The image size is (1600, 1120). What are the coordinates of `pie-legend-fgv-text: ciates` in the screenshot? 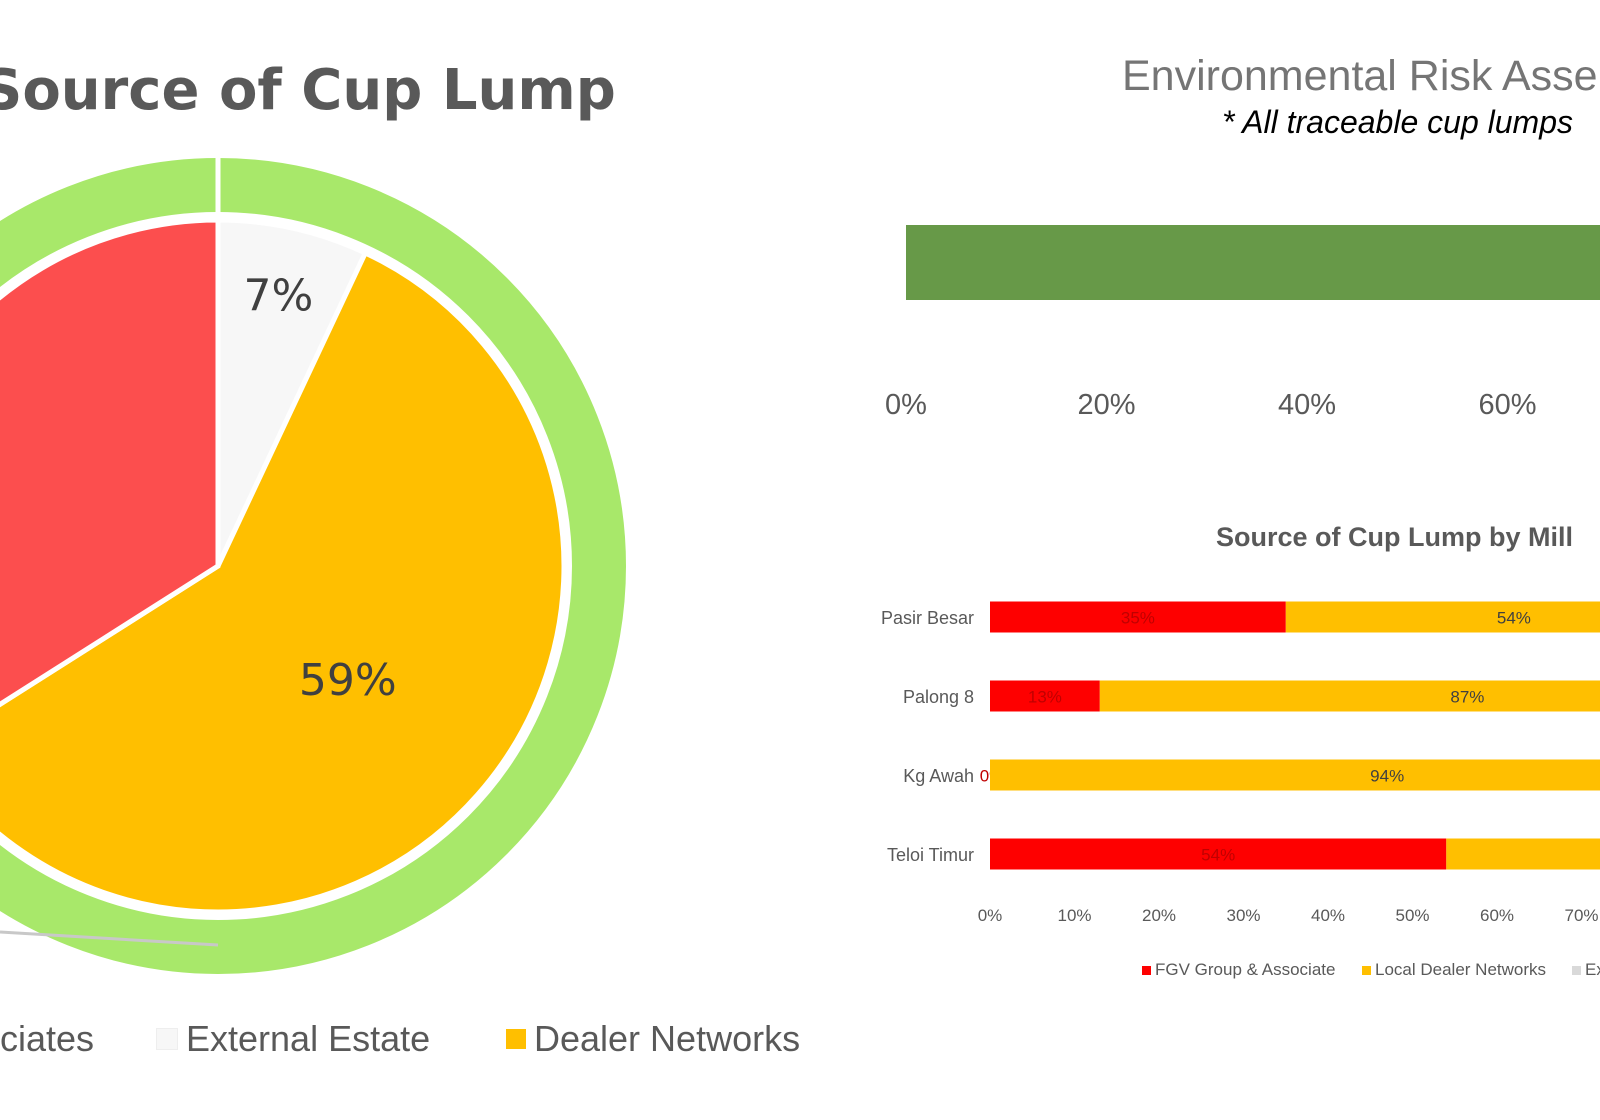 It's located at (47, 1038).